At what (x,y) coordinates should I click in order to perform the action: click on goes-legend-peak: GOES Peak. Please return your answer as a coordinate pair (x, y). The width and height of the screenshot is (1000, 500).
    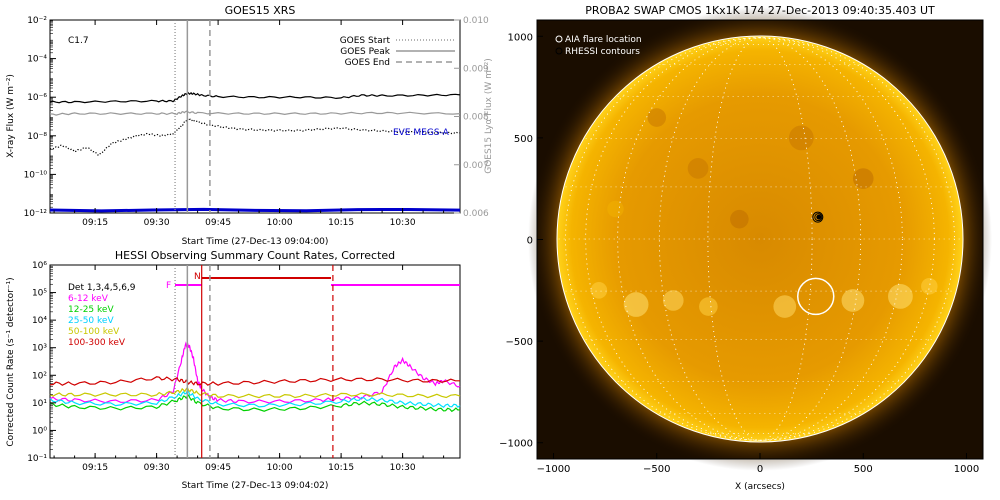
    Looking at the image, I should click on (365, 52).